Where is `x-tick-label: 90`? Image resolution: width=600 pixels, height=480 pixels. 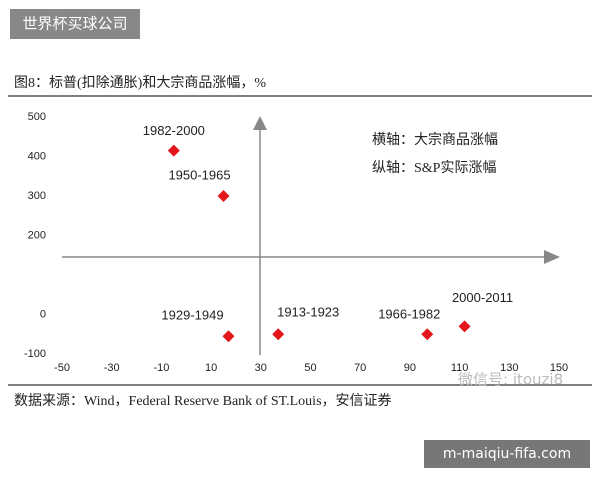
x-tick-label: 90 is located at coordinates (410, 368).